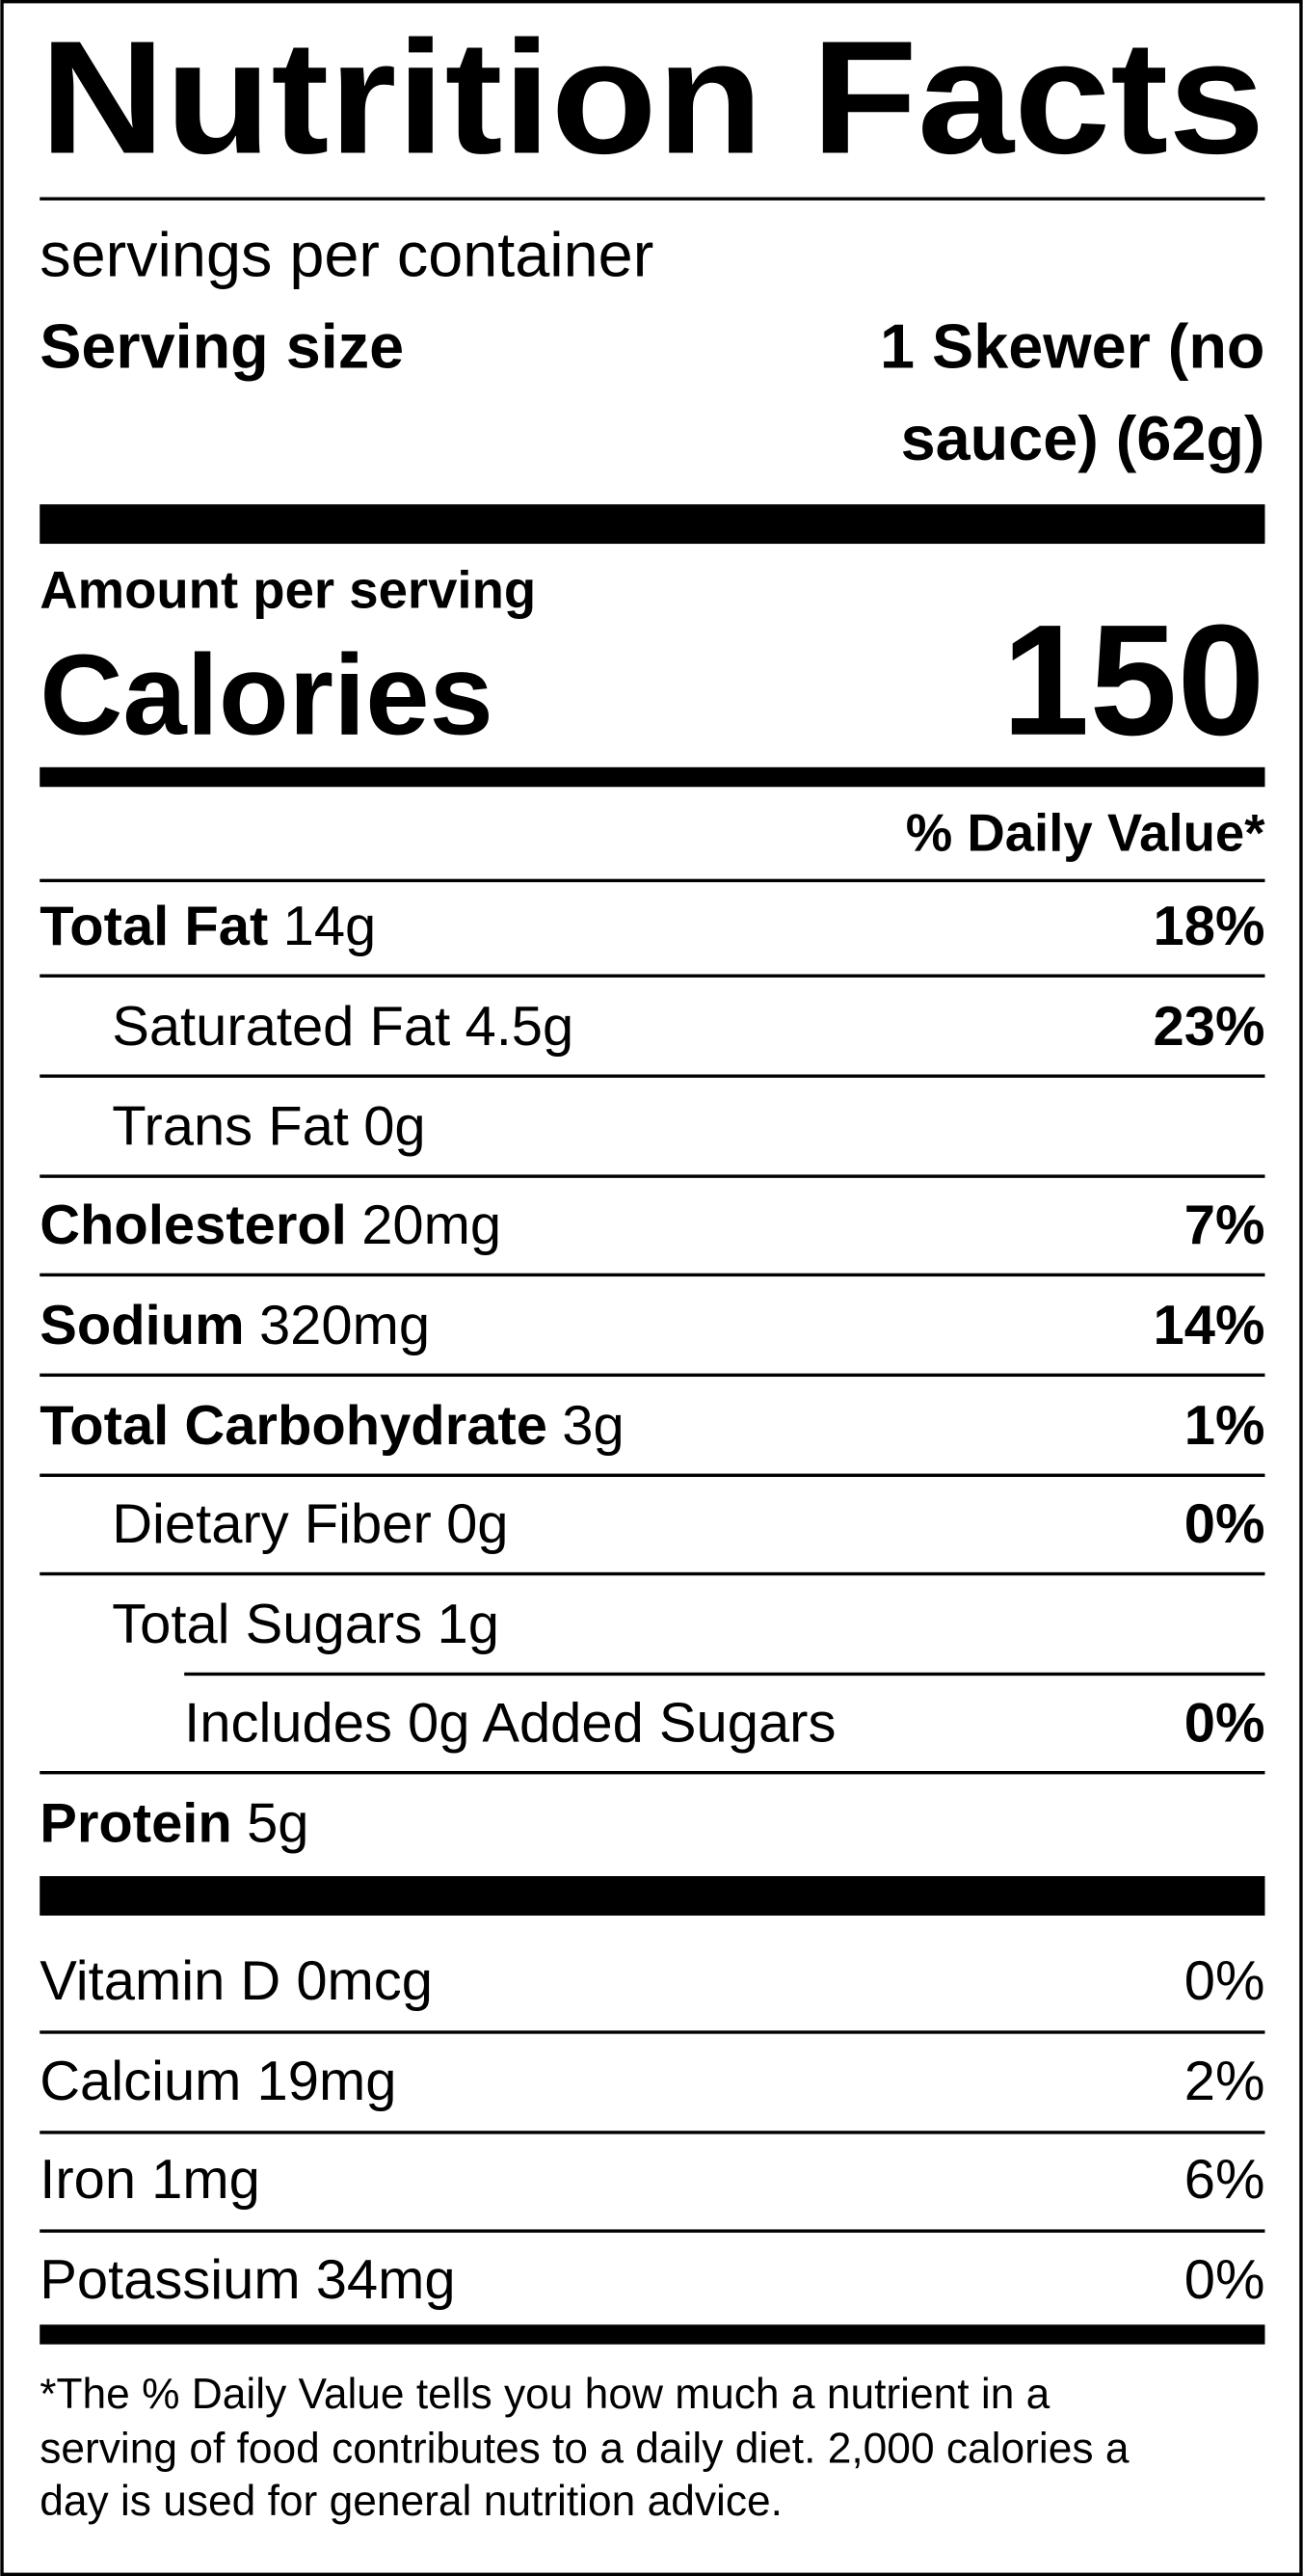 The width and height of the screenshot is (1303, 2576). What do you see at coordinates (218, 2082) in the screenshot?
I see `vitamin-name: Calcium 19mg` at bounding box center [218, 2082].